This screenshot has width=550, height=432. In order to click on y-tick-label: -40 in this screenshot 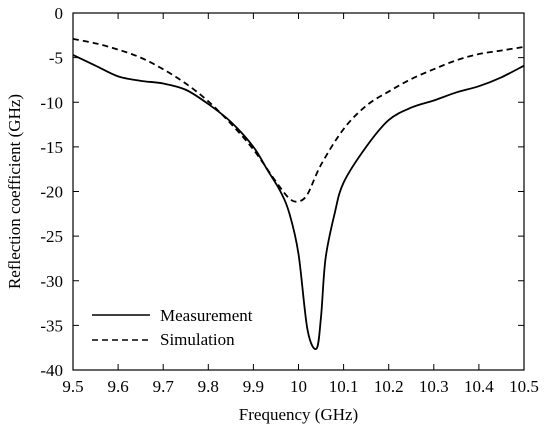, I will do `click(51, 370)`.